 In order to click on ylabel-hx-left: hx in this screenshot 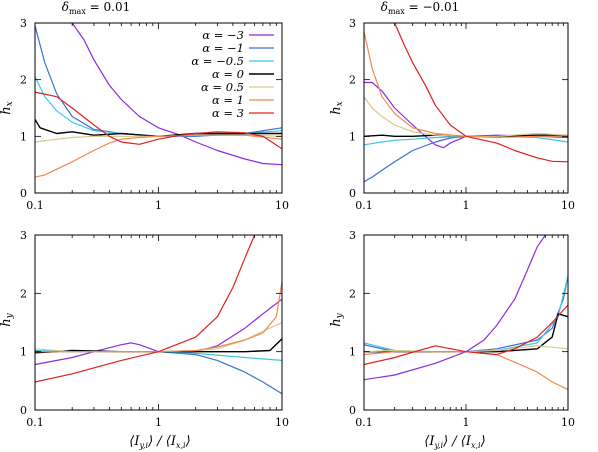, I will do `click(7, 107)`.